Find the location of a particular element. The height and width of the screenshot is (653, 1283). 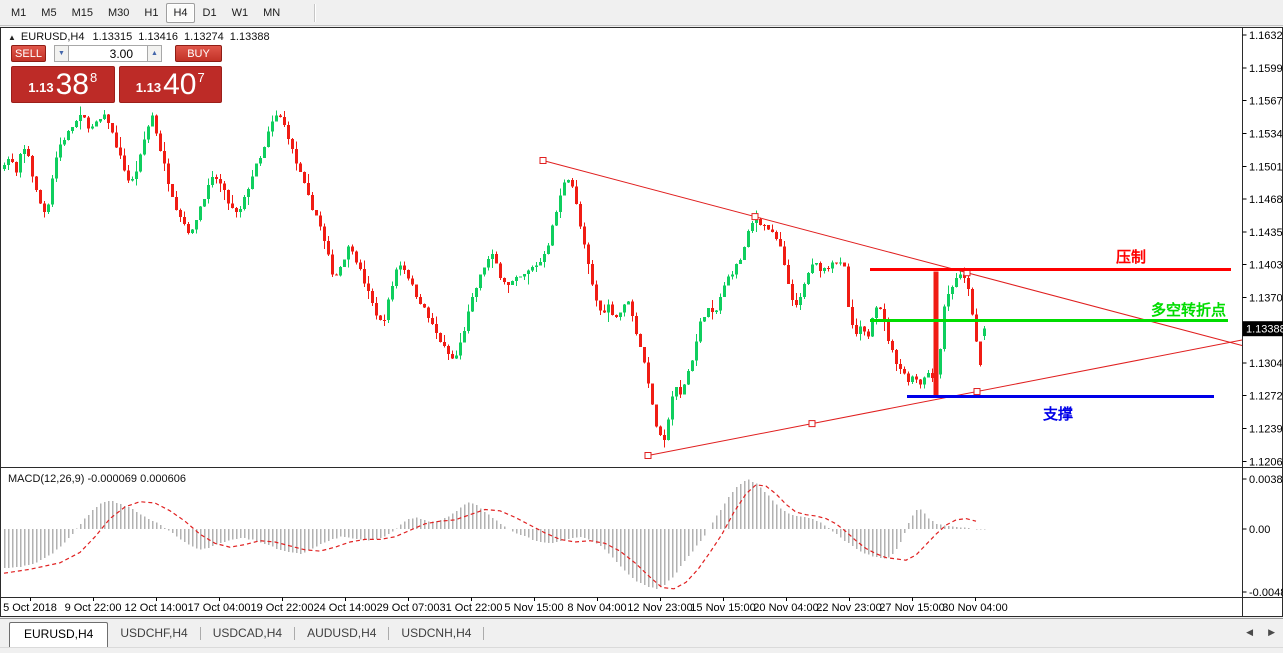

buy-price-big: 40 is located at coordinates (180, 84).